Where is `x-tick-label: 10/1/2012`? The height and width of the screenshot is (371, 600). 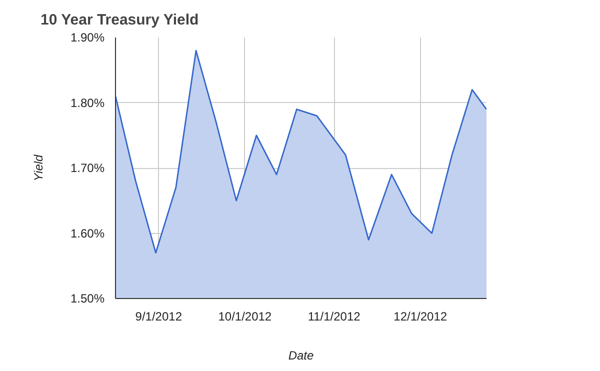 x-tick-label: 10/1/2012 is located at coordinates (245, 317).